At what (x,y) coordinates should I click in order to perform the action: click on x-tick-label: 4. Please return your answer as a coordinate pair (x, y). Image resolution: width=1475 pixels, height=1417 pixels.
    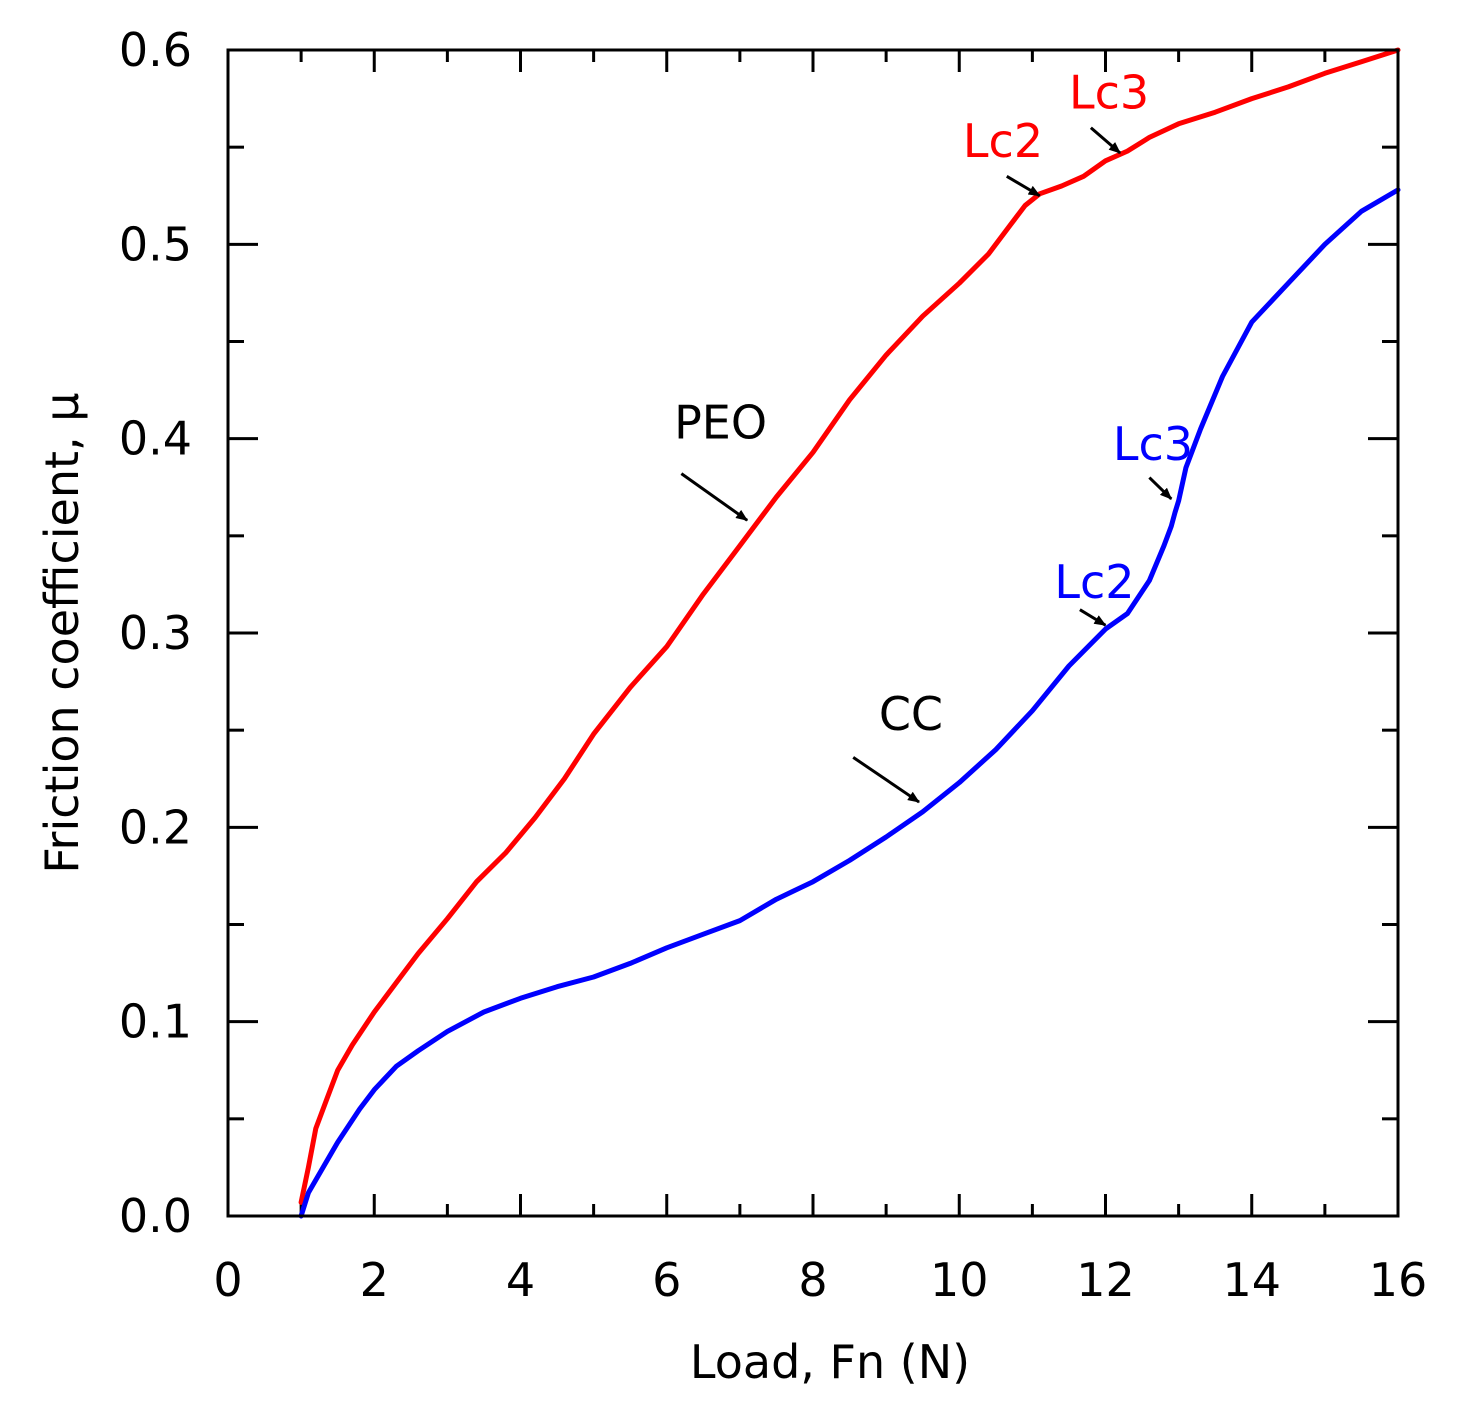
    Looking at the image, I should click on (520, 1280).